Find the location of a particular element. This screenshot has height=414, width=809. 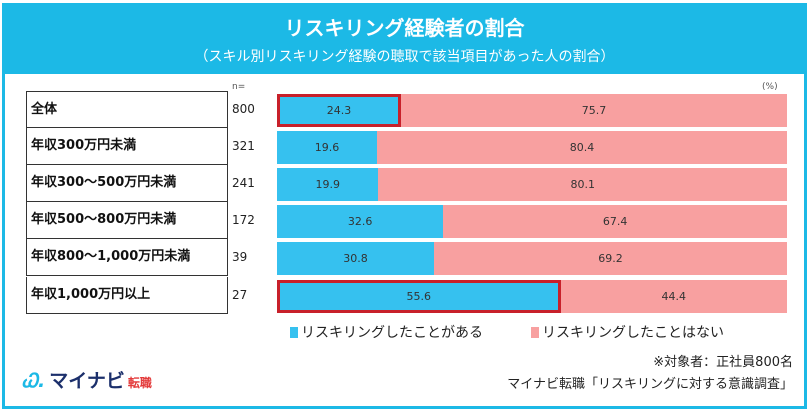

bar-segment-no: 75.7 is located at coordinates (593, 110).